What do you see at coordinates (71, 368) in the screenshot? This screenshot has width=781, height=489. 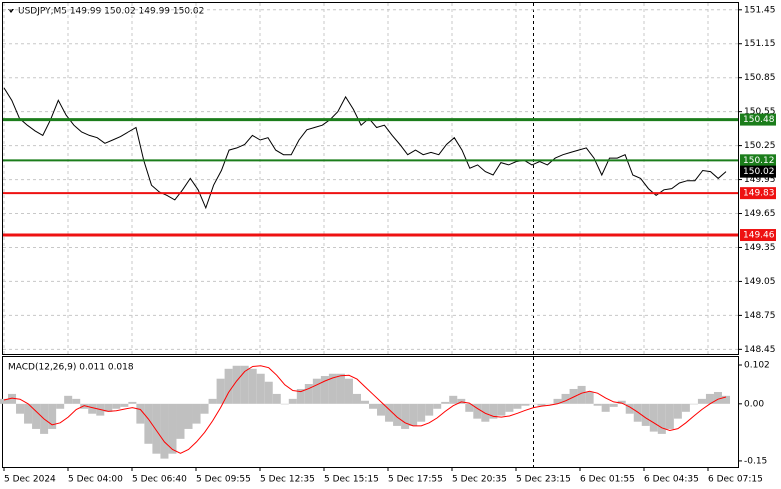 I see `macd-title: MACD(12,26,9) 0.011 0.018` at bounding box center [71, 368].